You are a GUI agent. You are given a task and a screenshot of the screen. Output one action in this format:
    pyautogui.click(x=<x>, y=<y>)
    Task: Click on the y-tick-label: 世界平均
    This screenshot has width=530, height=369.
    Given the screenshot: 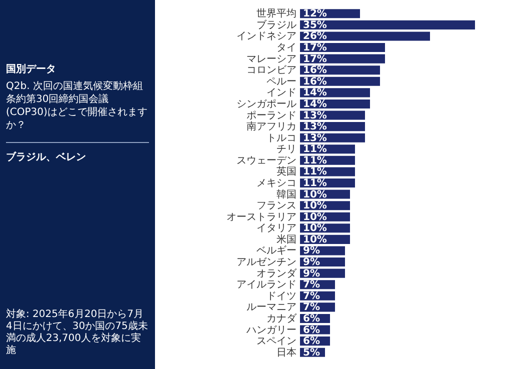 What is the action you would take?
    pyautogui.click(x=276, y=14)
    